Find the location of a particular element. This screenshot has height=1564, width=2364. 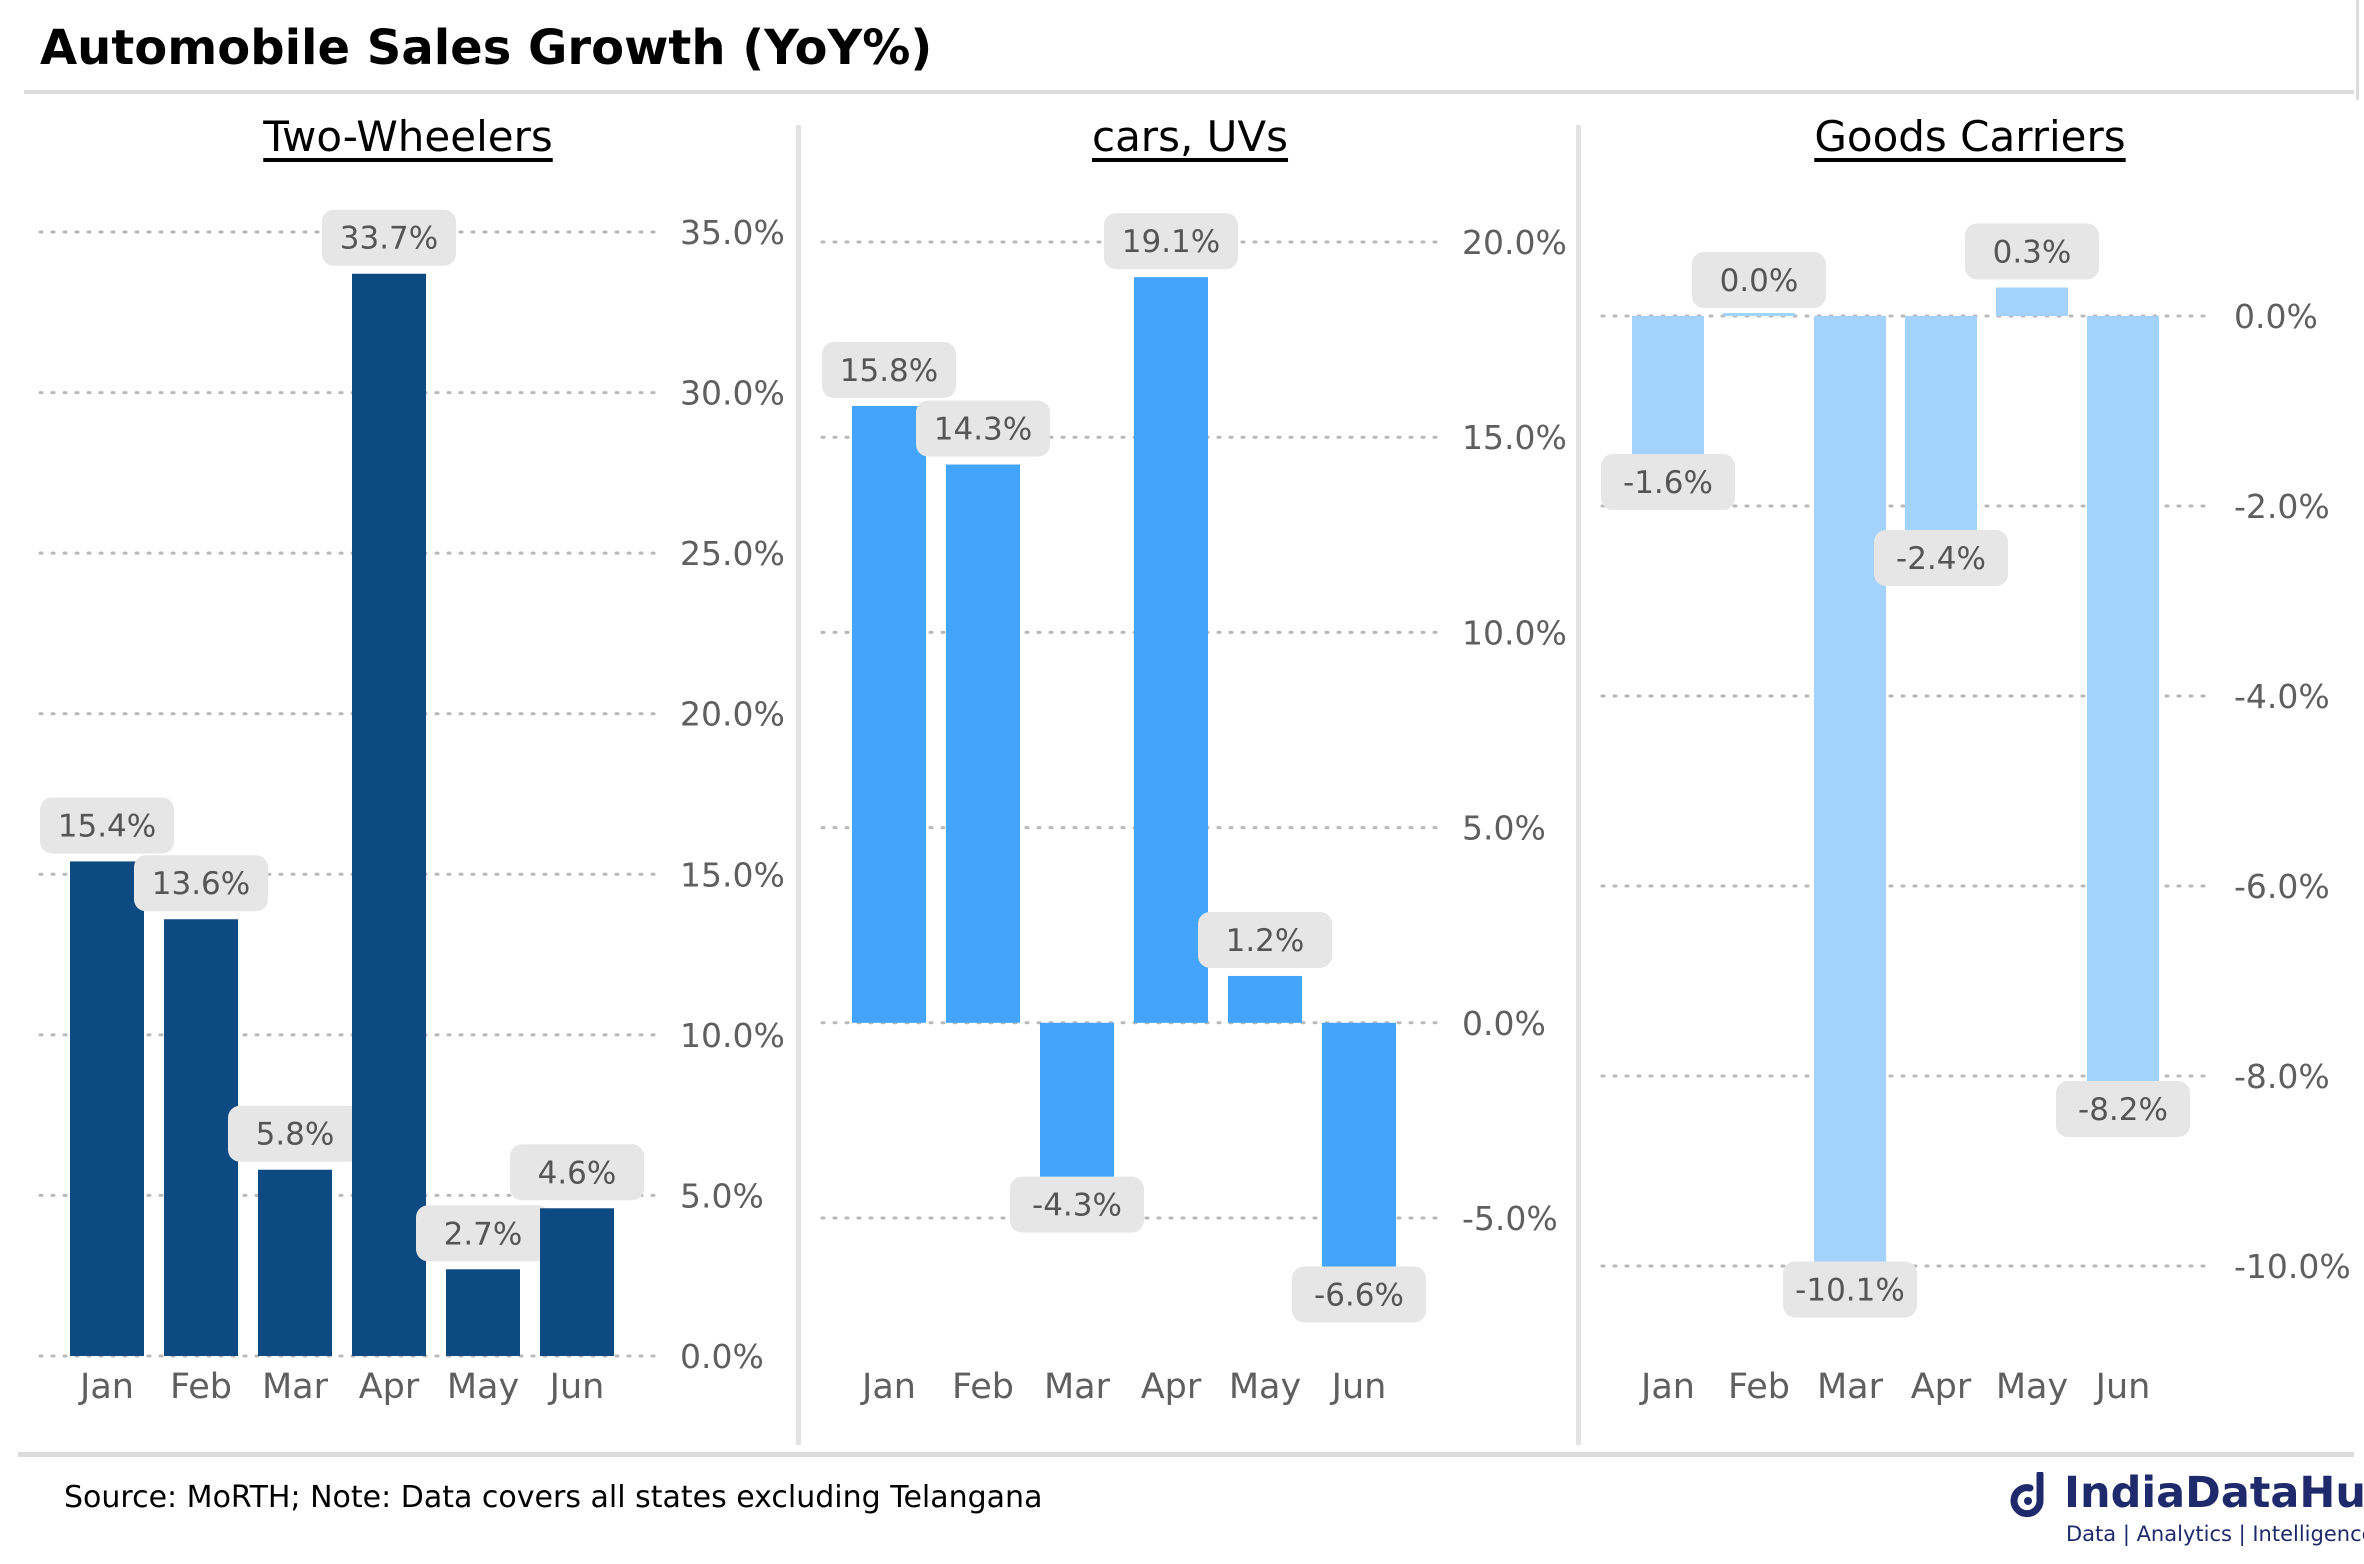

svg-text: 14.3% is located at coordinates (983, 430).